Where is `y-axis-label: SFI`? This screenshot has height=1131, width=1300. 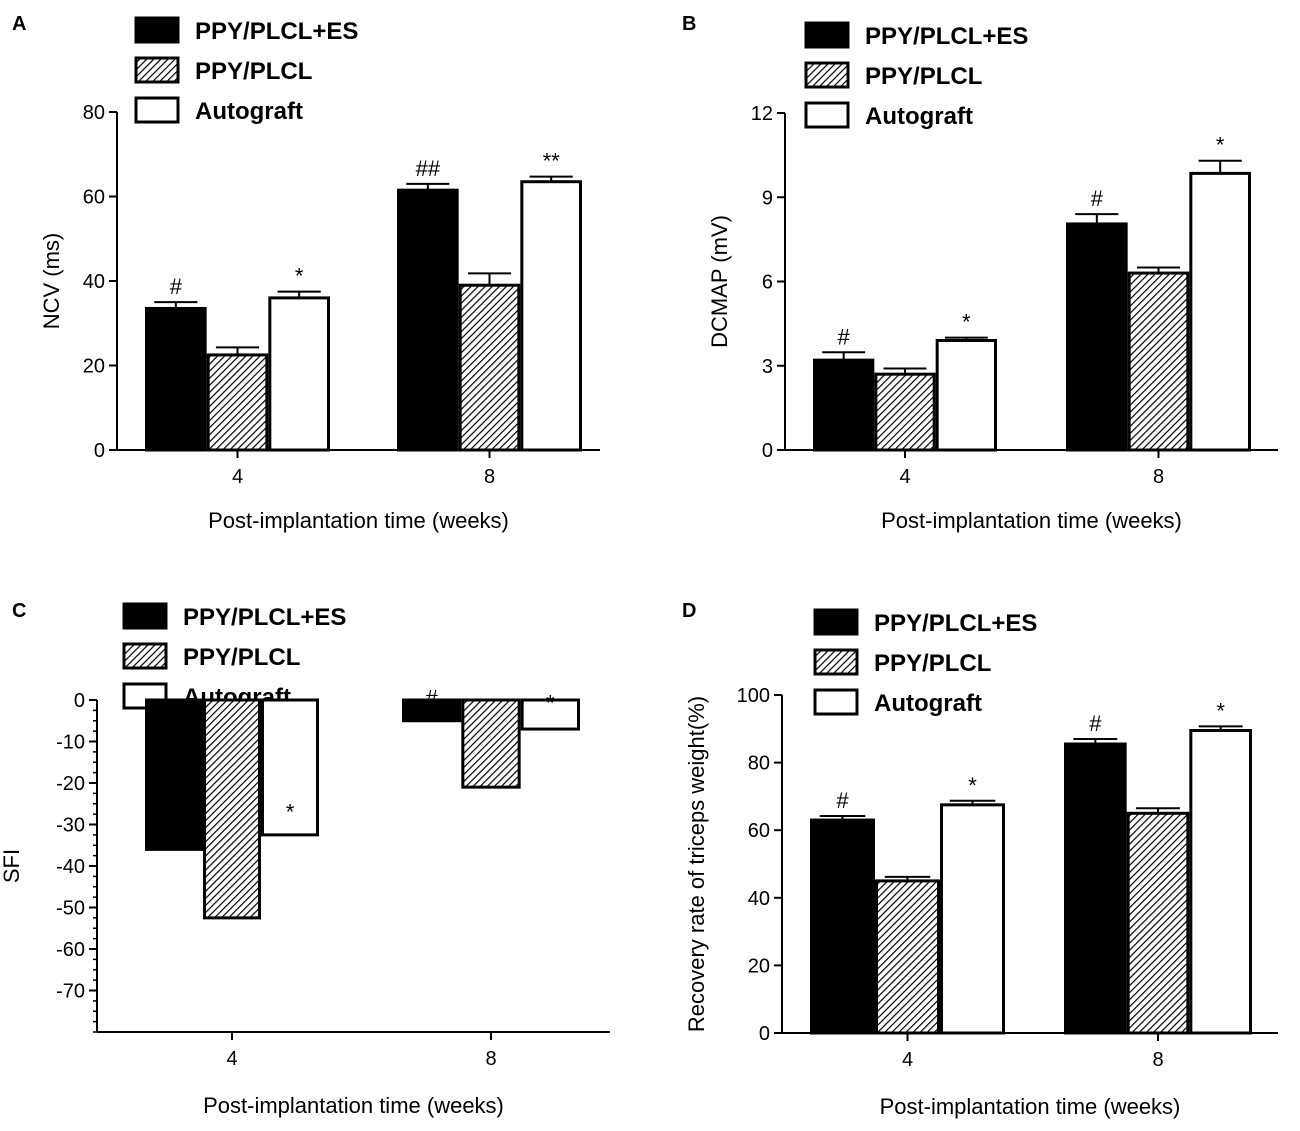
y-axis-label: SFI is located at coordinates (12, 866).